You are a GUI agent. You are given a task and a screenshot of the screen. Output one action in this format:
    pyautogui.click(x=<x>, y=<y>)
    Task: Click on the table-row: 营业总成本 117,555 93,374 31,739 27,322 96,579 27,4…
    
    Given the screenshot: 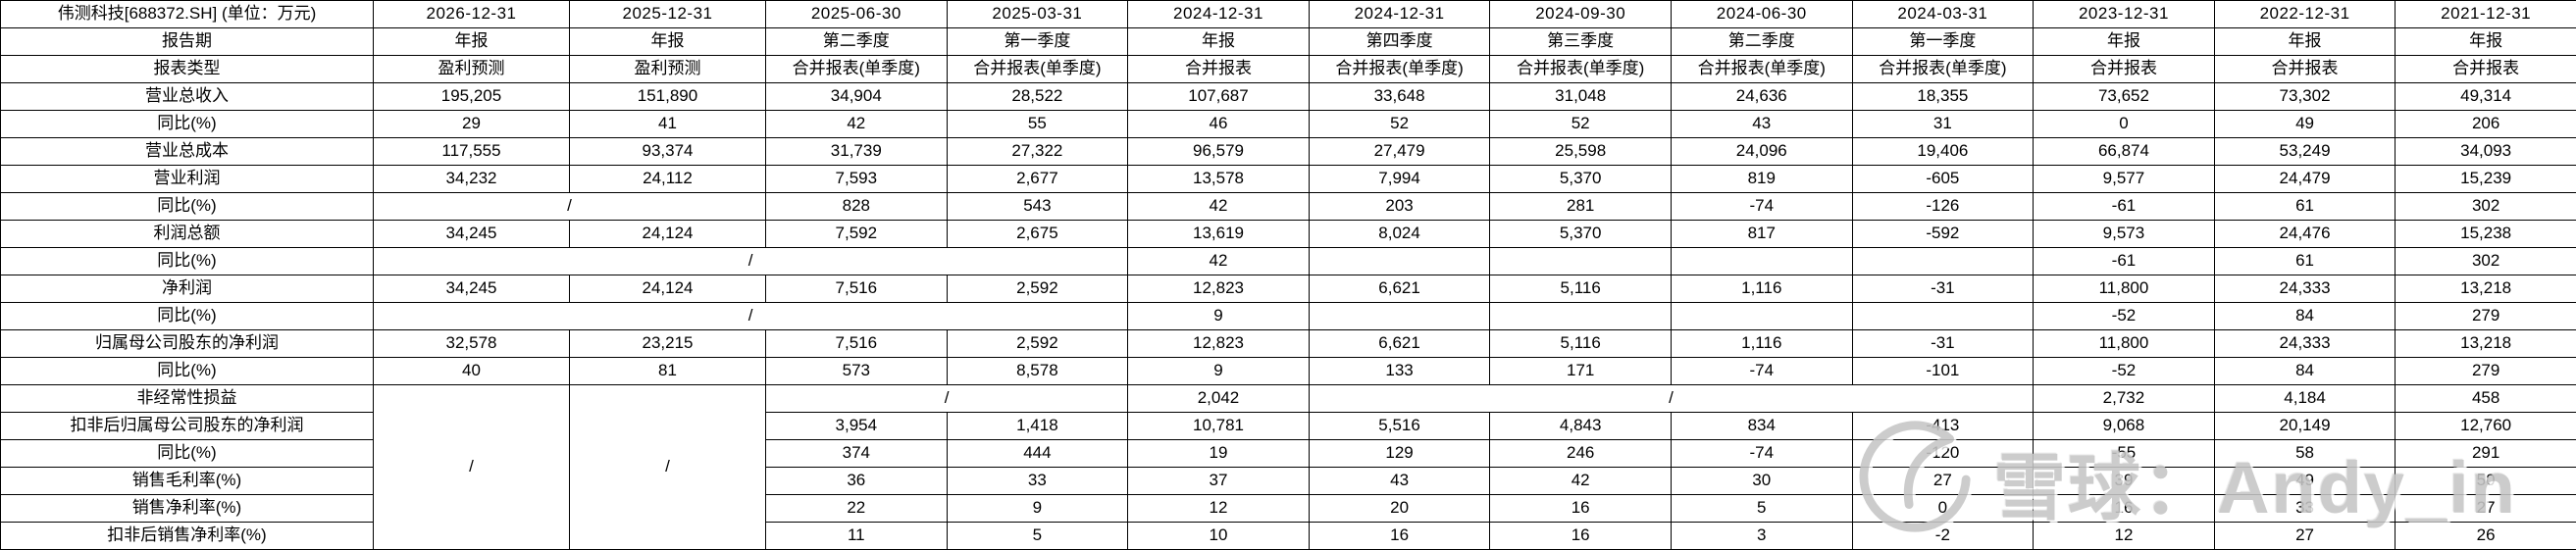 What is the action you would take?
    pyautogui.click(x=1288, y=151)
    